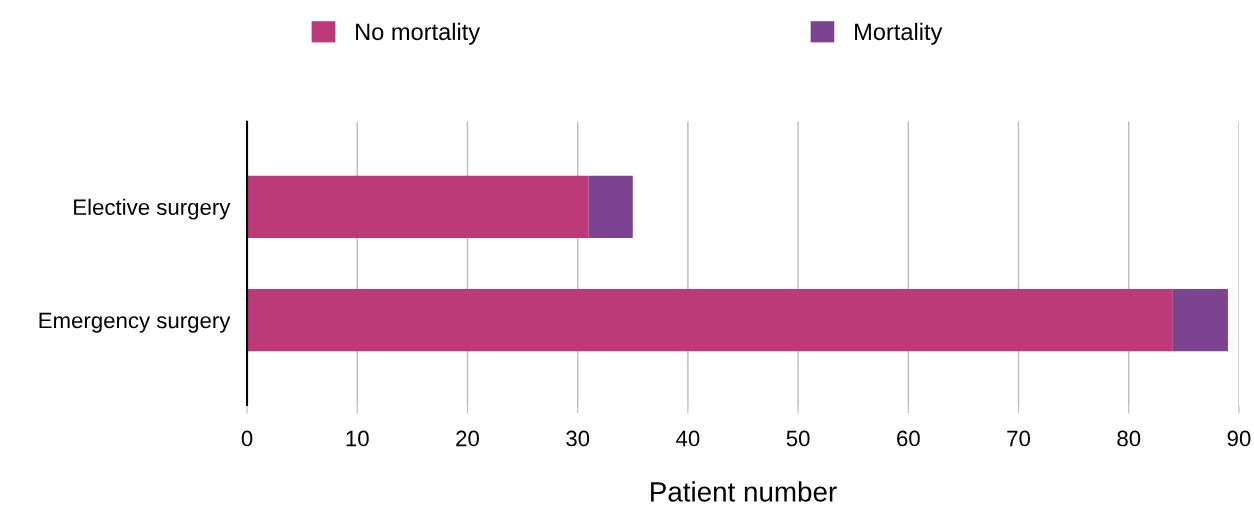  Describe the element at coordinates (688, 438) in the screenshot. I see `x-tick-label: 40` at that location.